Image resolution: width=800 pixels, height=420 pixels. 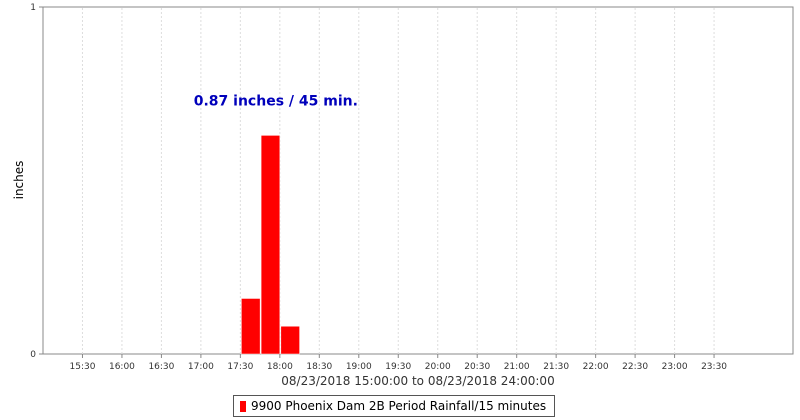 I want to click on x-tick-label-10: 20:30, so click(x=477, y=367).